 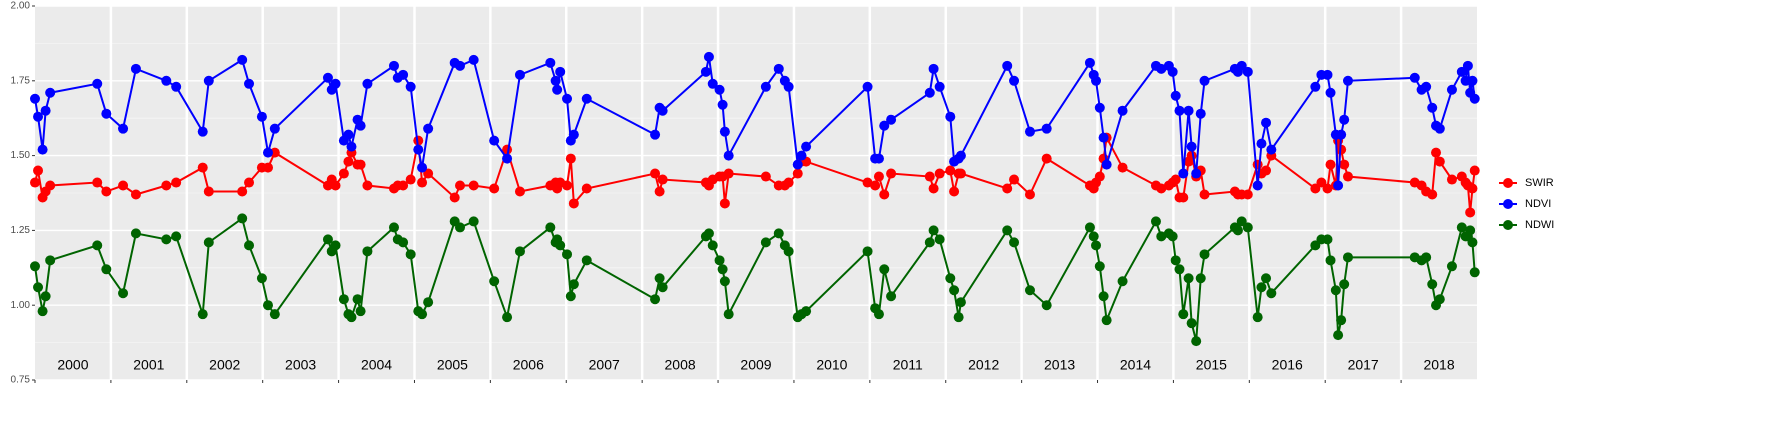 I want to click on year-label: 2003, so click(x=300, y=365).